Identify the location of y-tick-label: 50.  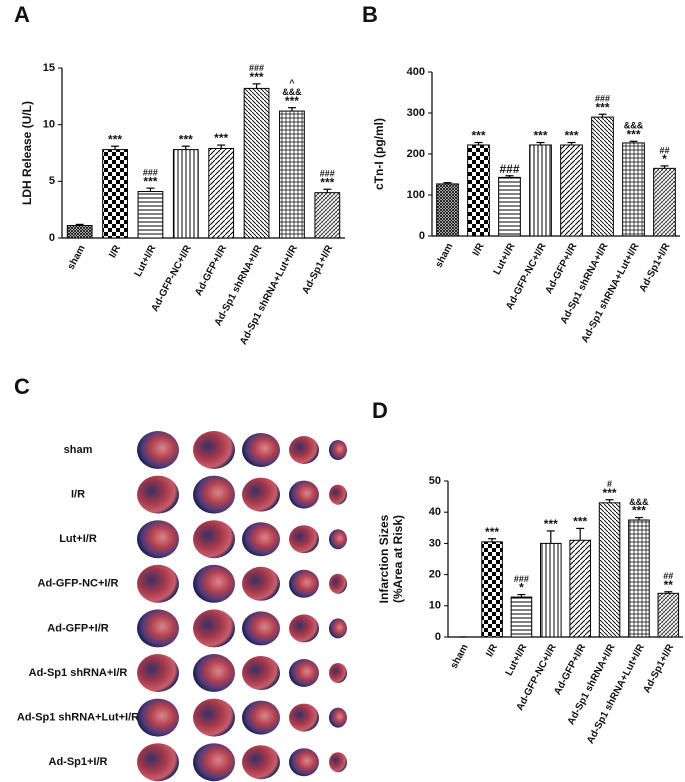
(435, 481).